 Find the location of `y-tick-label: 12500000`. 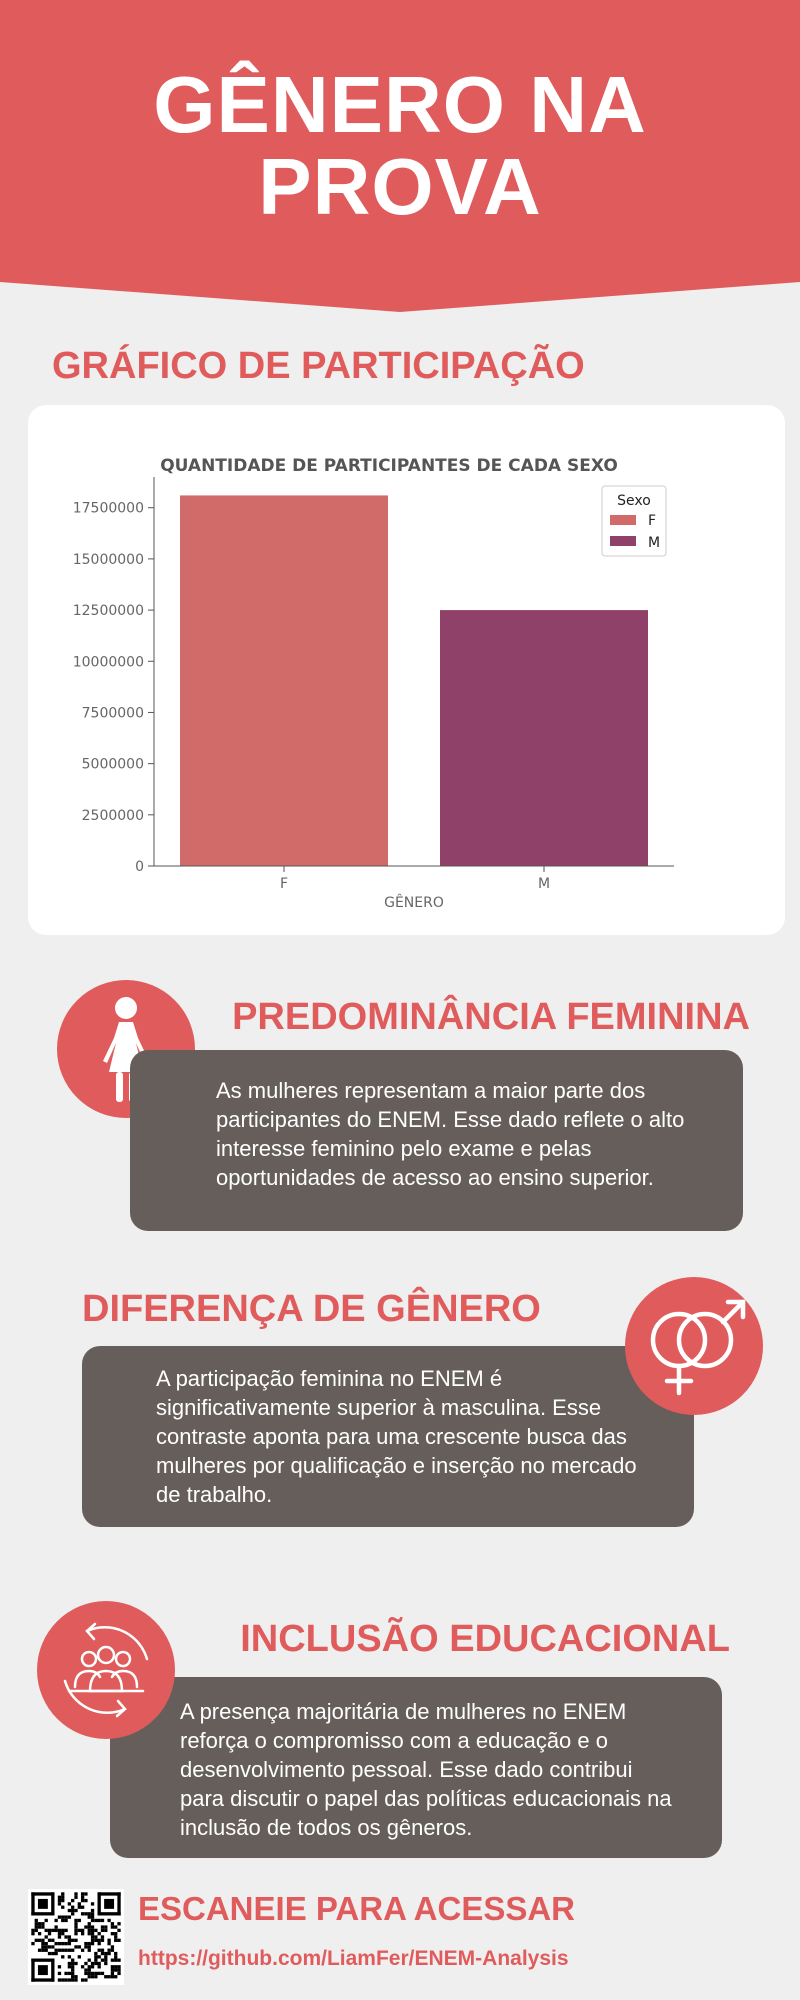

y-tick-label: 12500000 is located at coordinates (108, 611).